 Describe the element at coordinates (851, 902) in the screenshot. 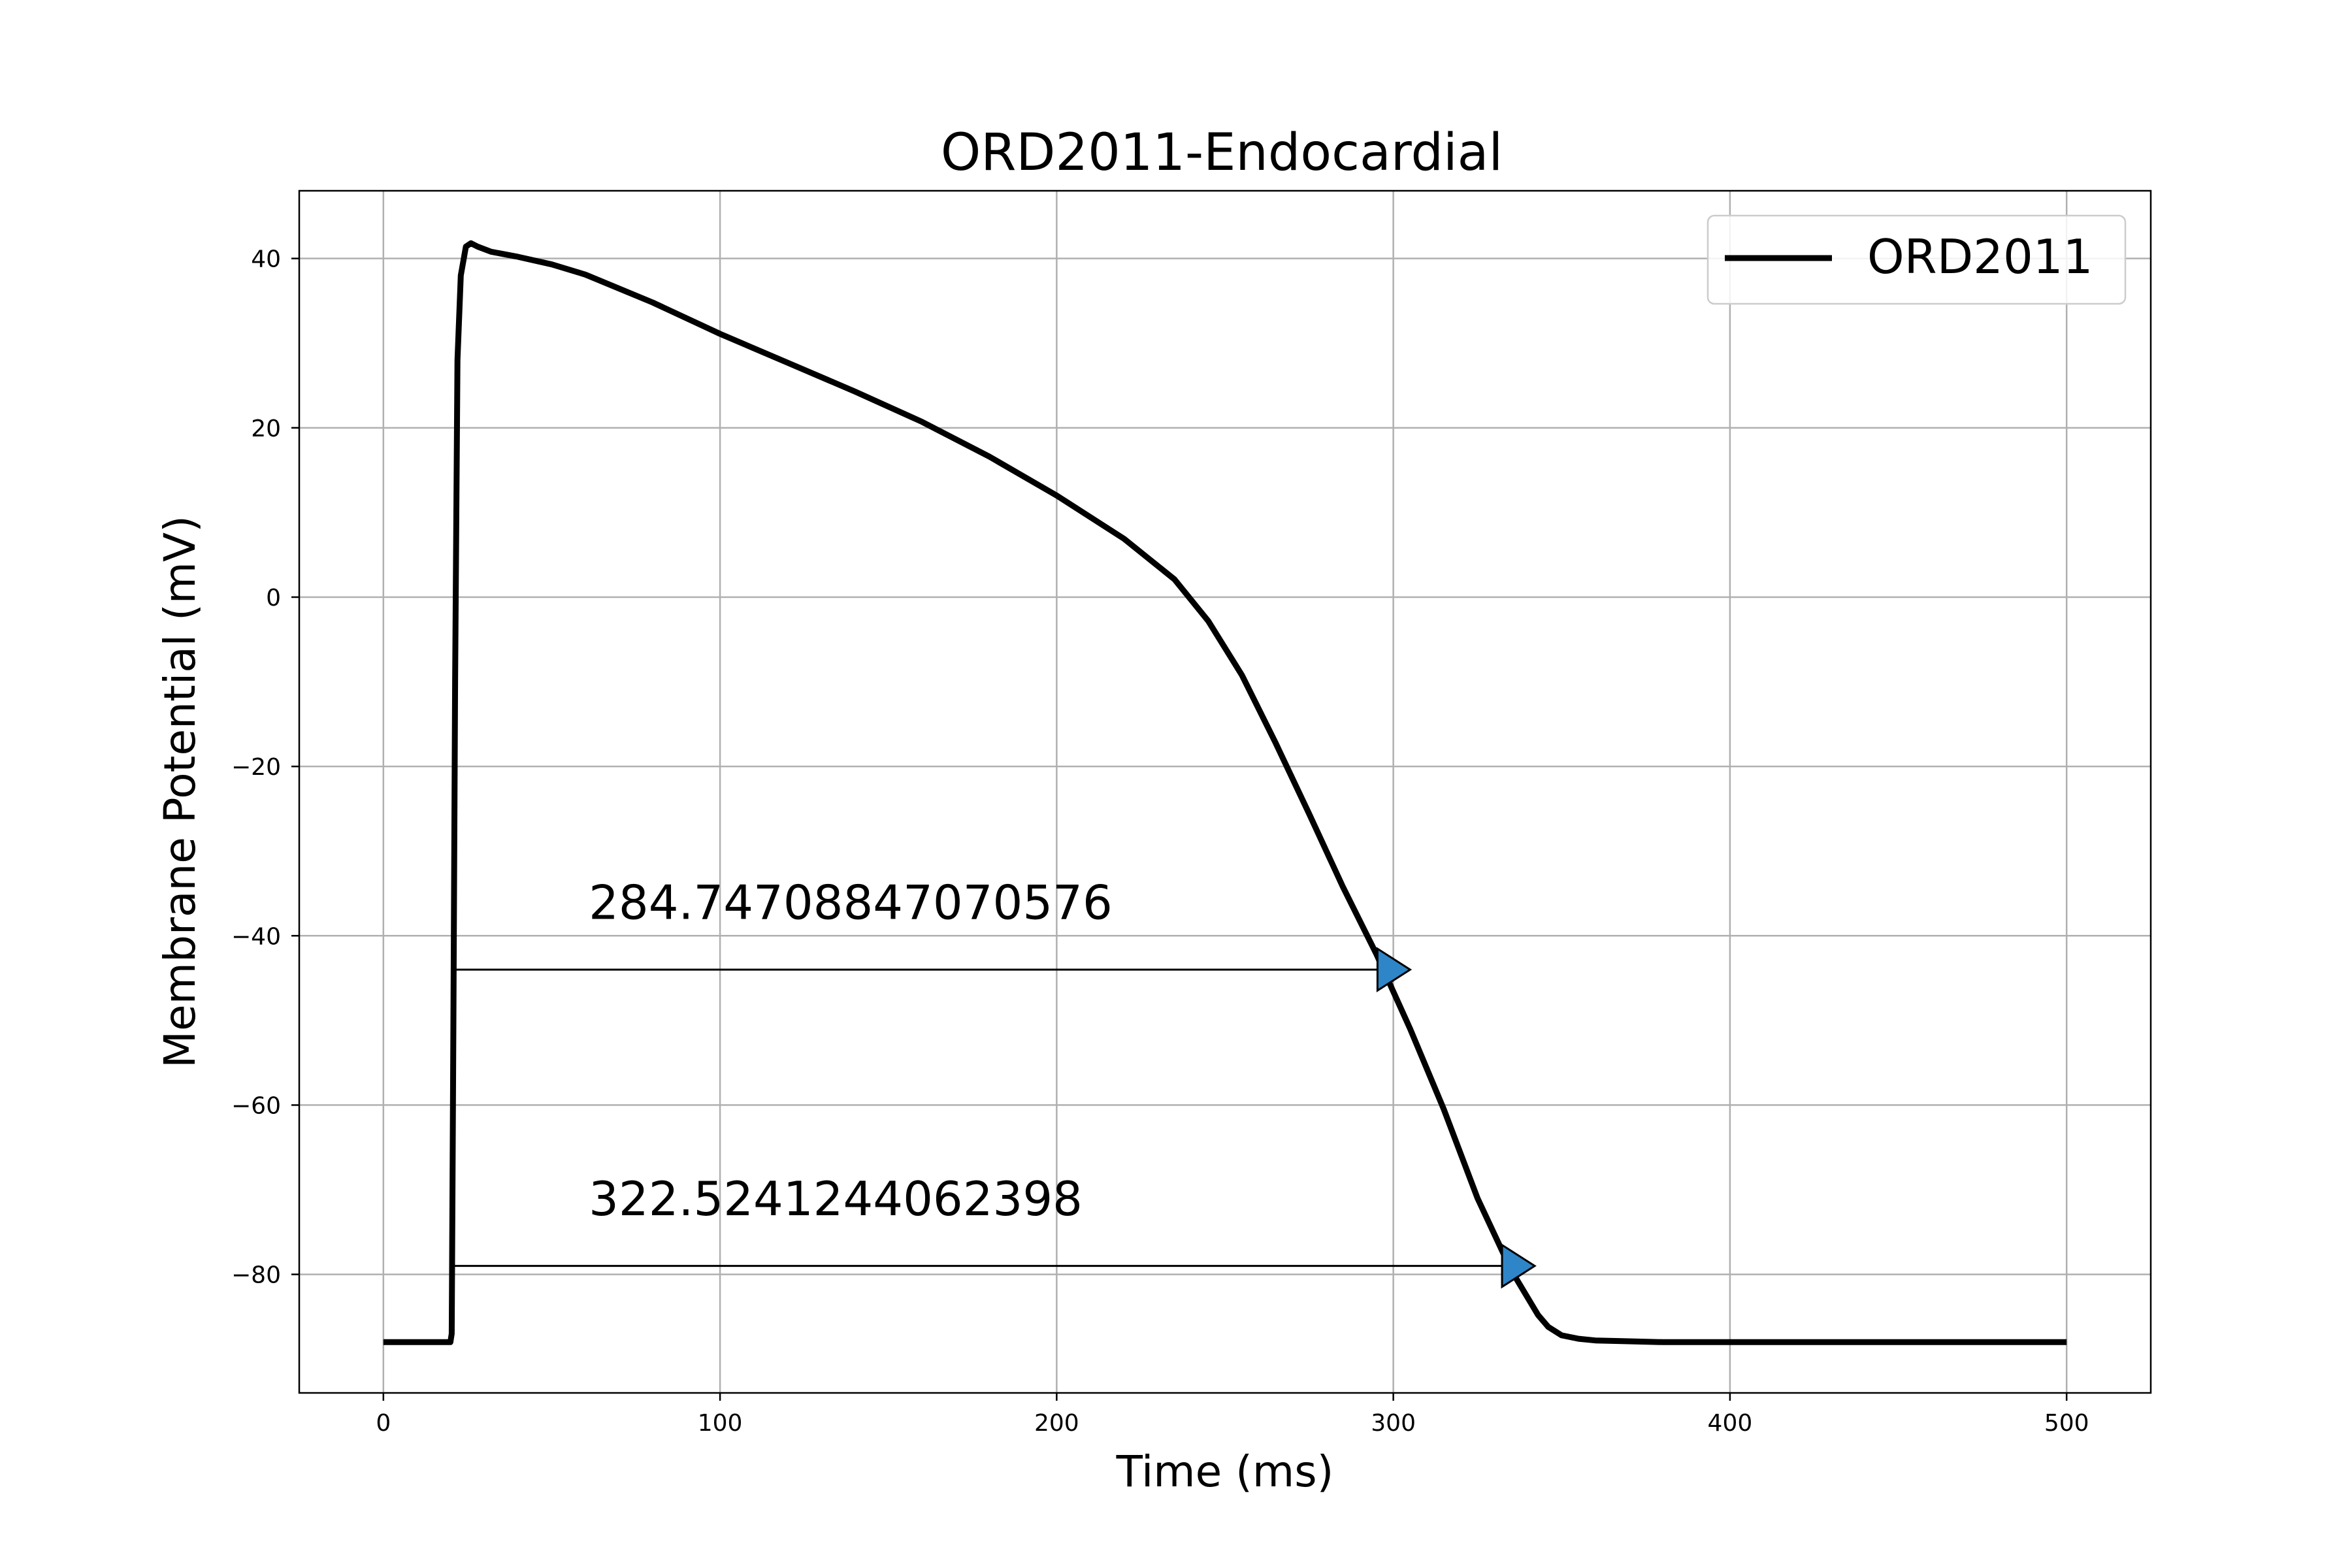

I see `annotation-label: 284.74708847070576` at that location.